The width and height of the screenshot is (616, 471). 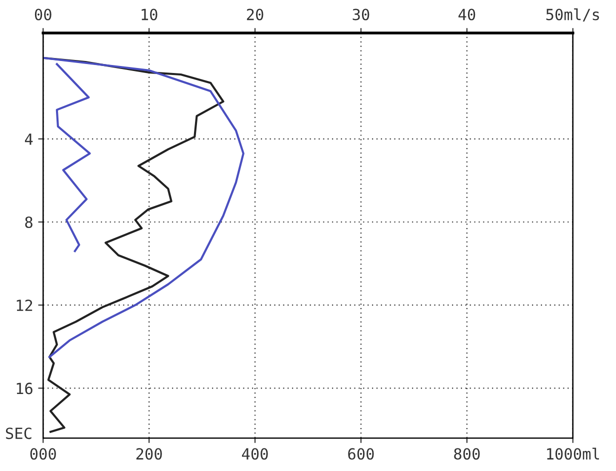 I want to click on x2-tick-label: 40, so click(x=467, y=14).